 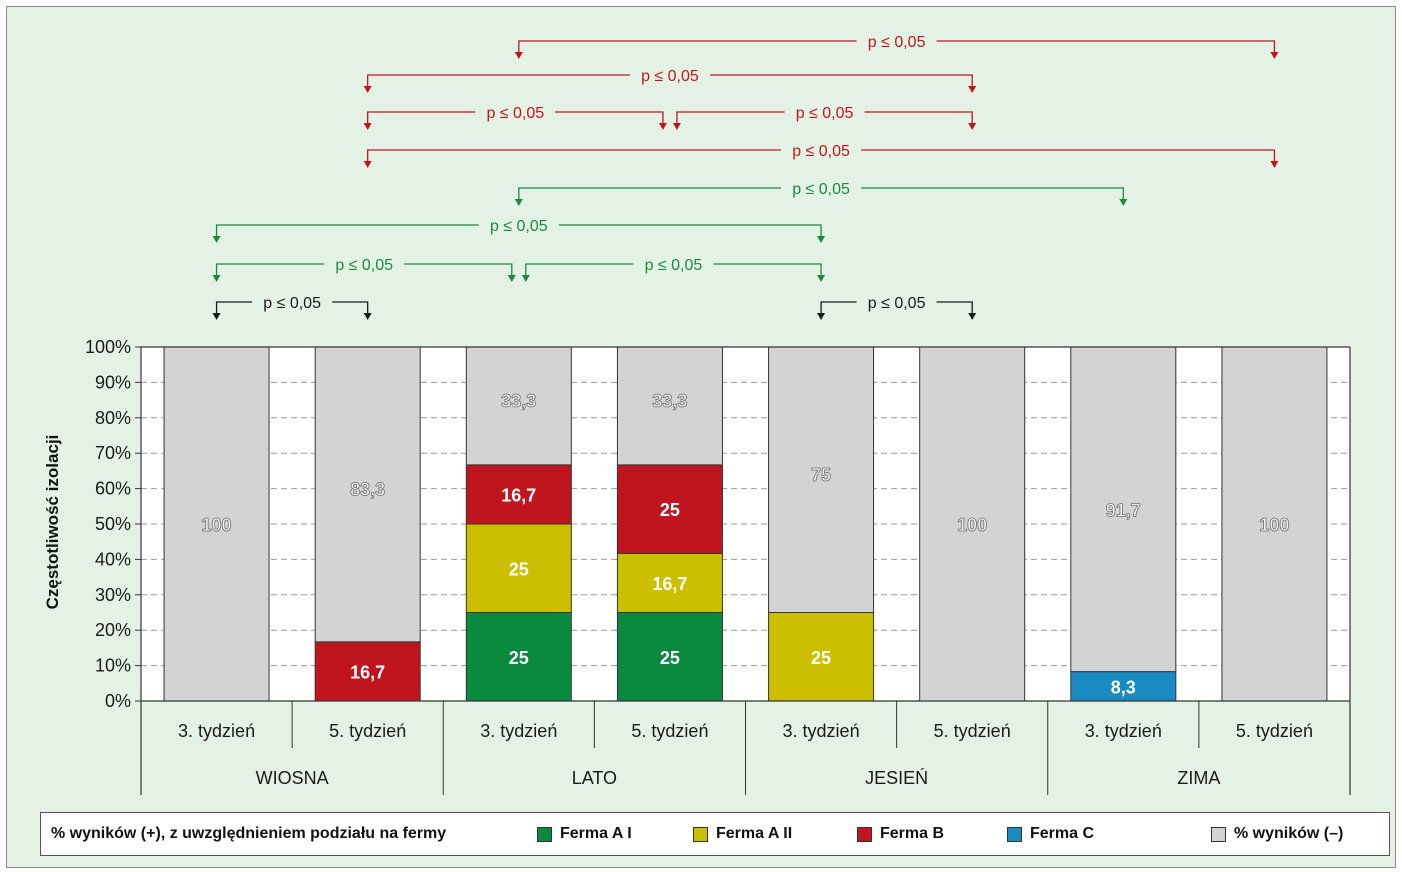 I want to click on legend-label-ferma-c: Ferma C, so click(x=1062, y=833).